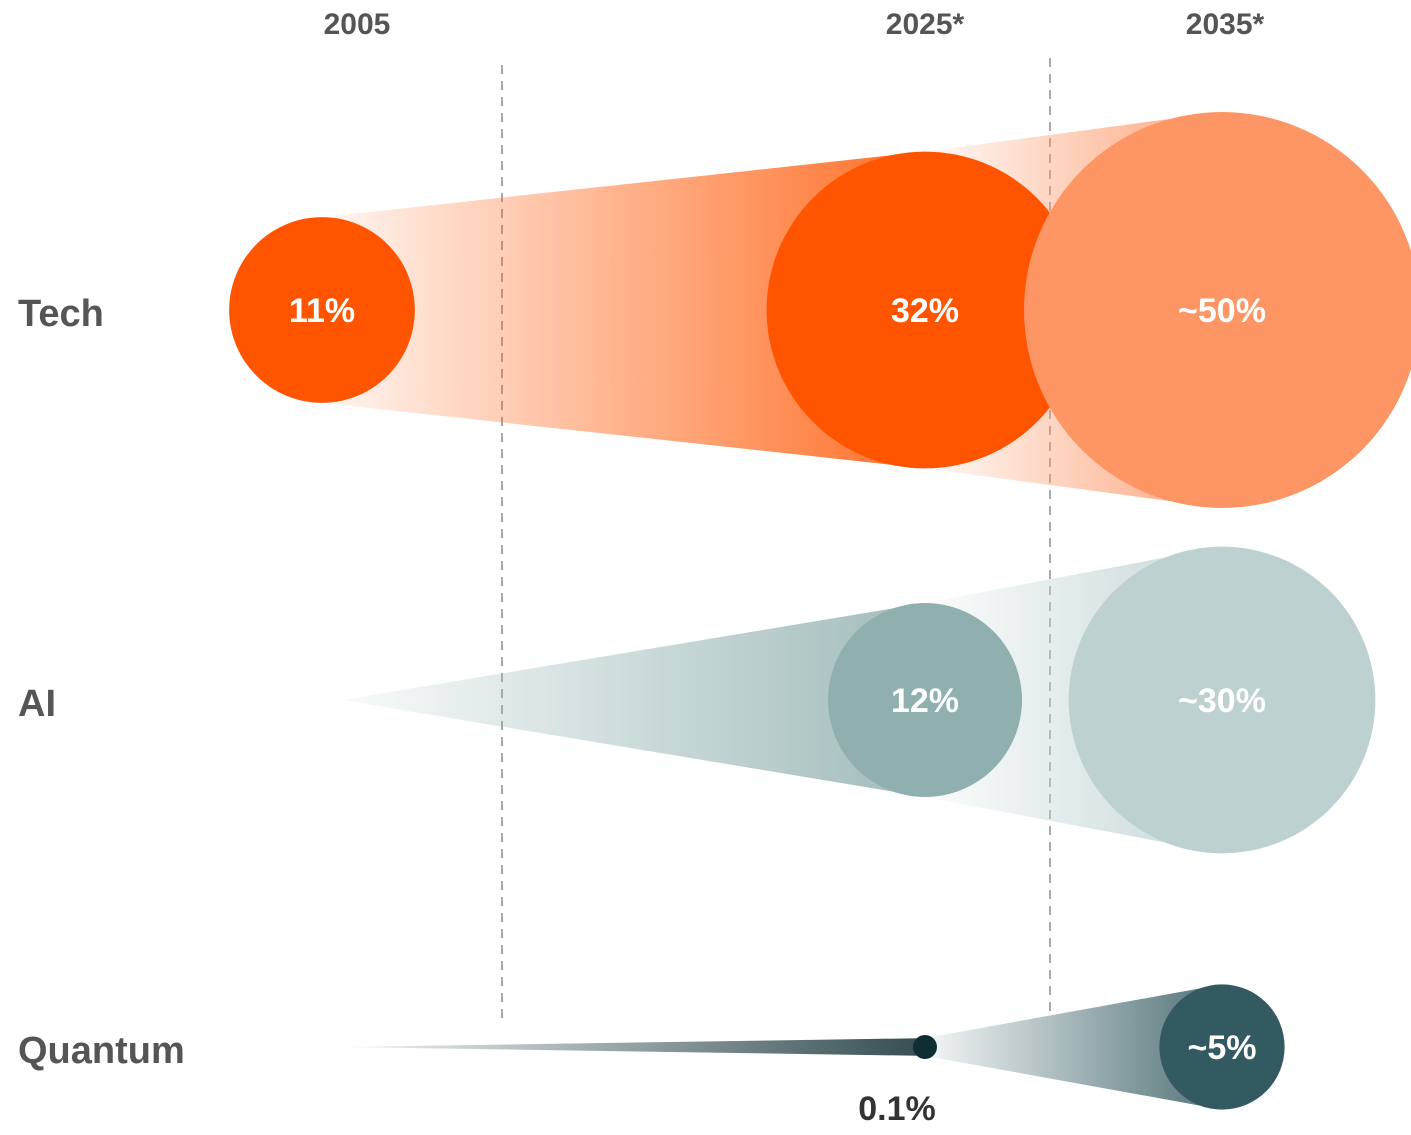  I want to click on row-label: AI, so click(37, 704).